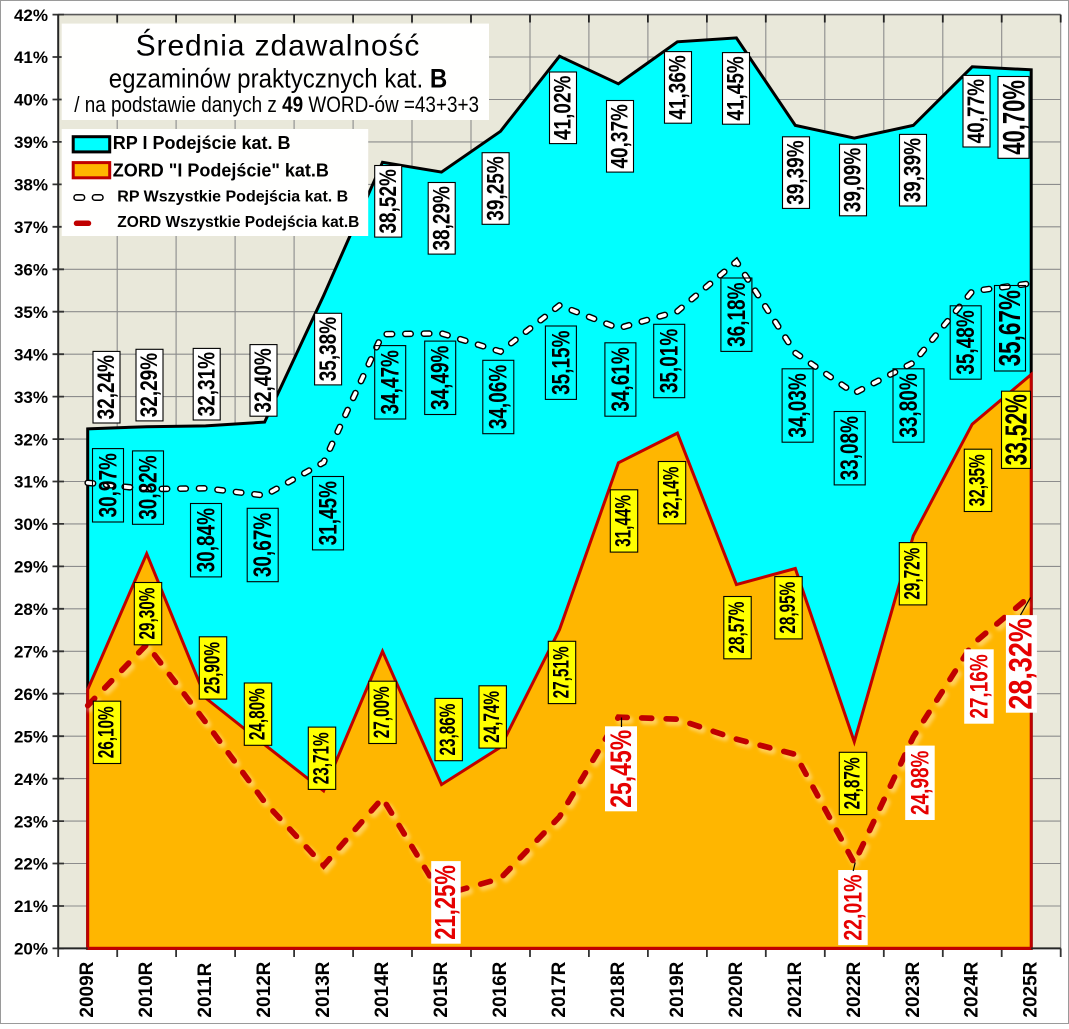 The height and width of the screenshot is (1029, 1069). I want to click on svg-text: 36%, so click(31, 270).